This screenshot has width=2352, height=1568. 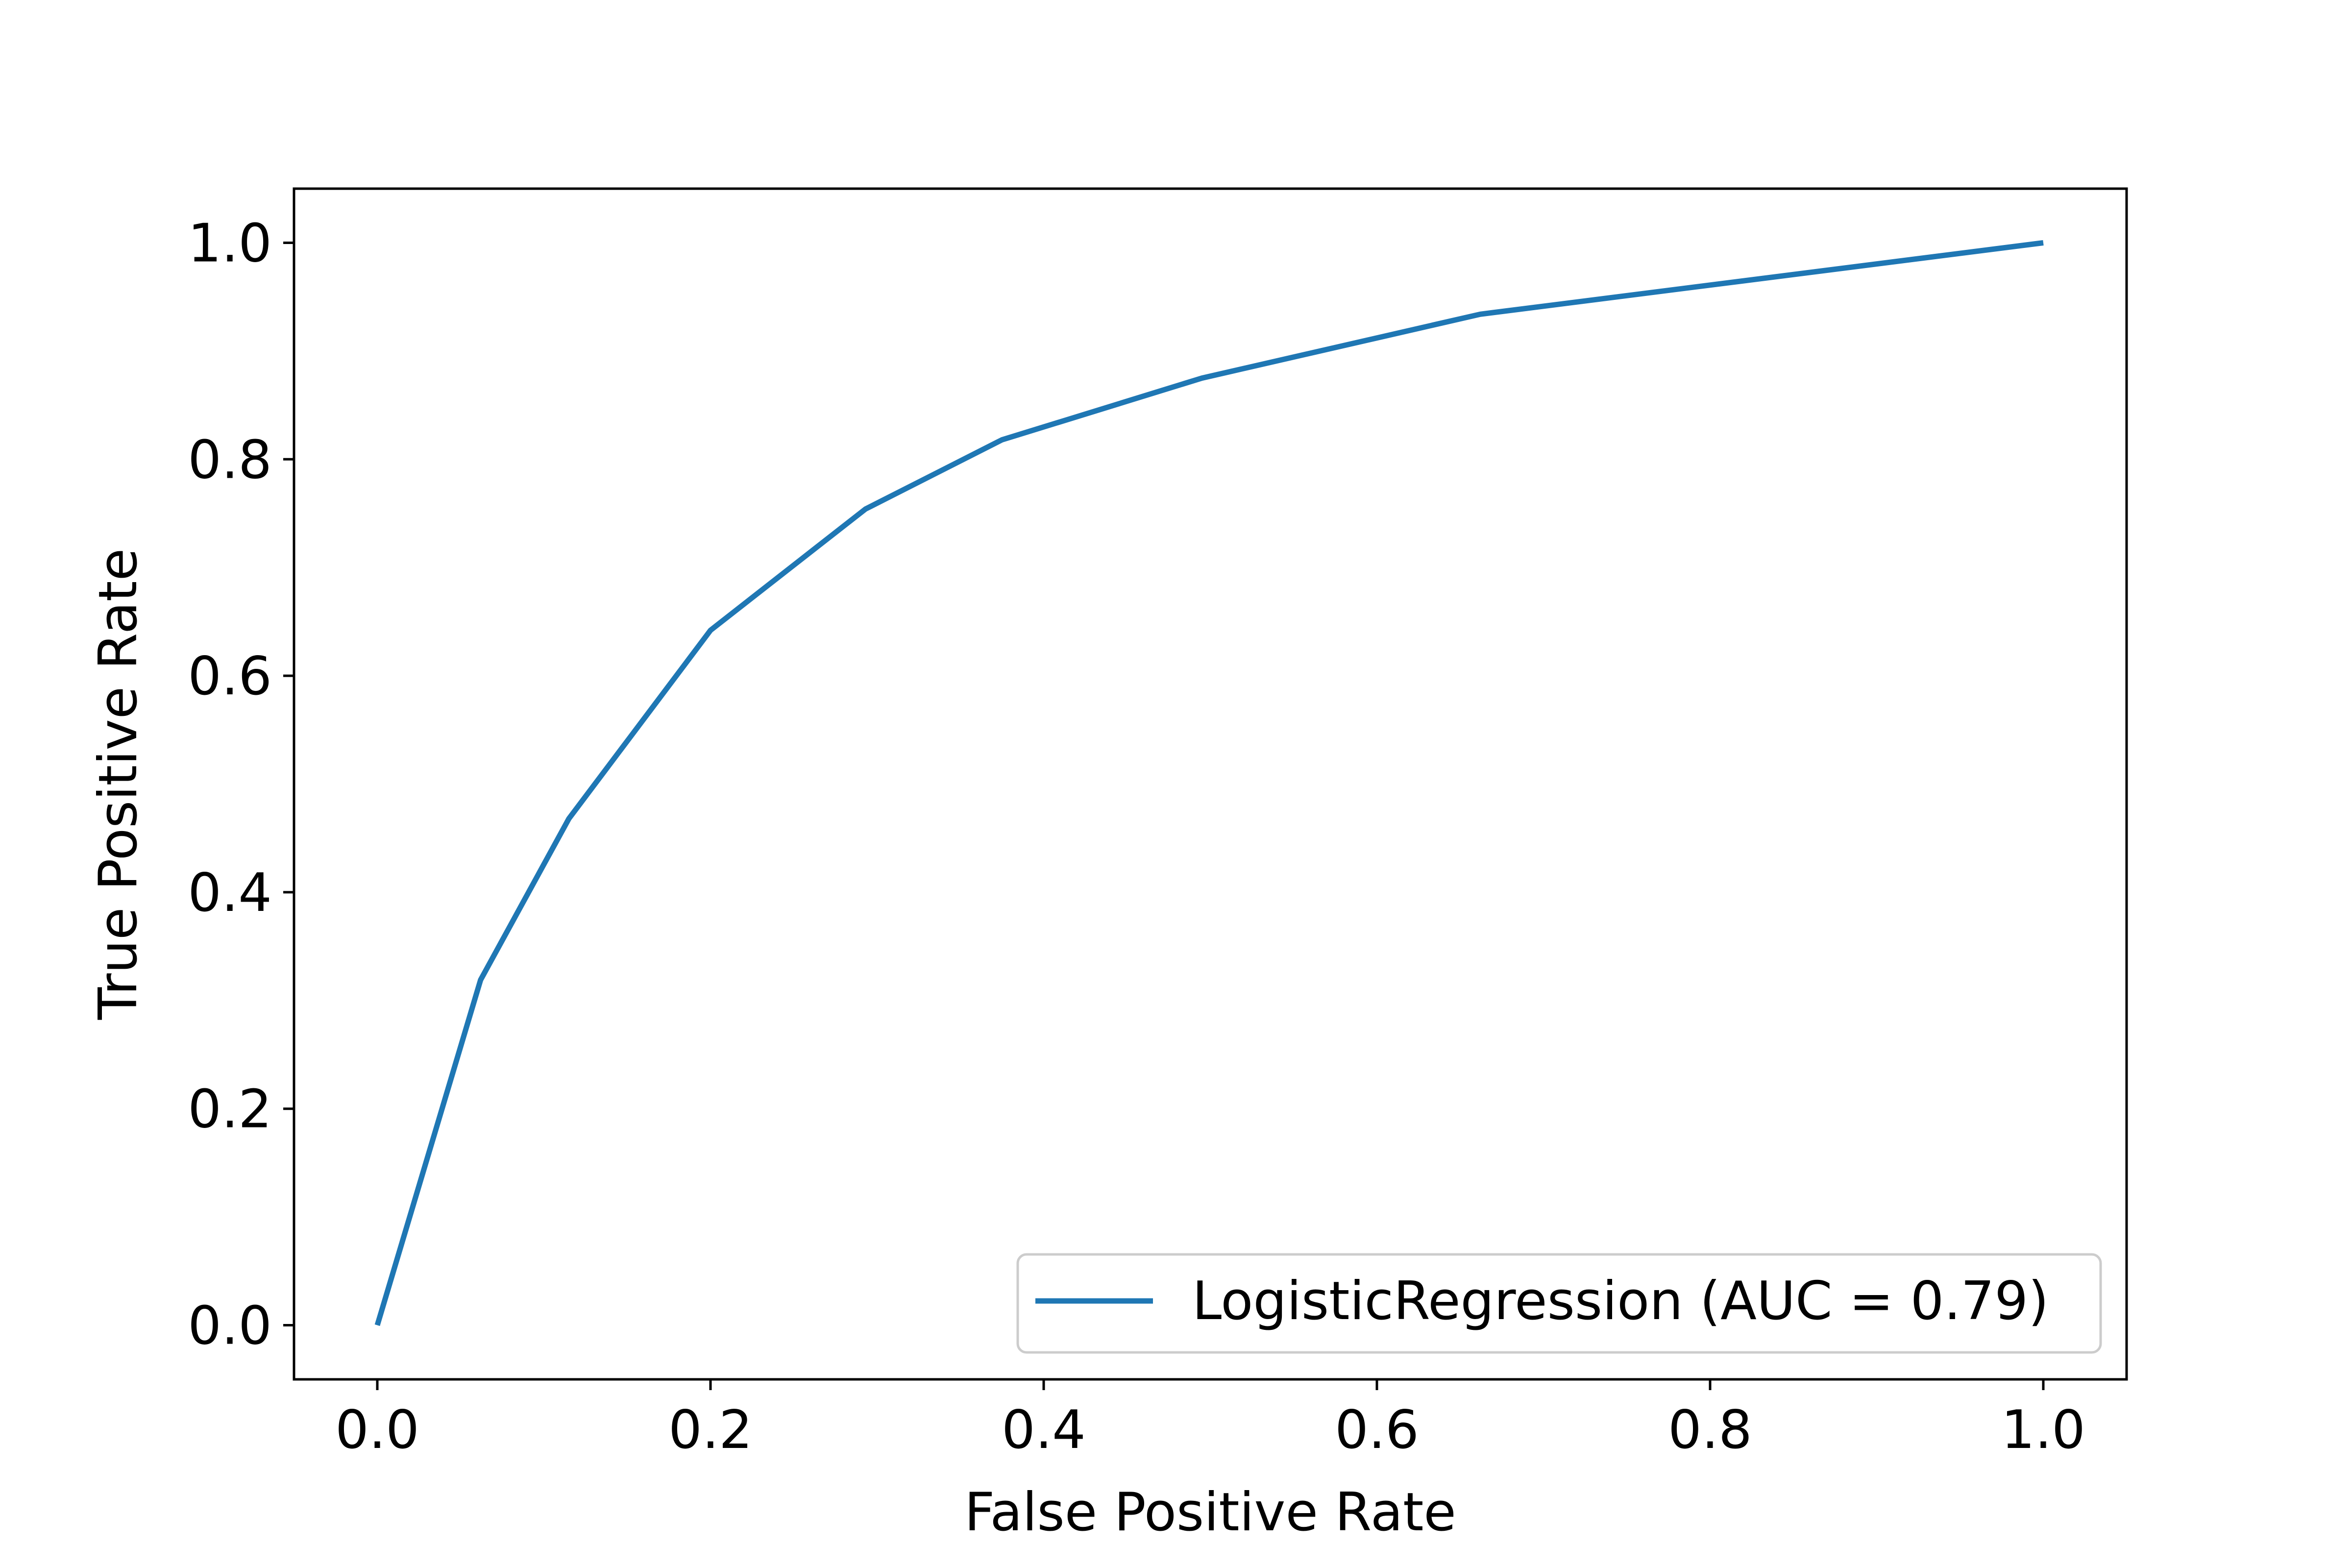 I want to click on y-tick-label: 0.4, so click(x=230, y=893).